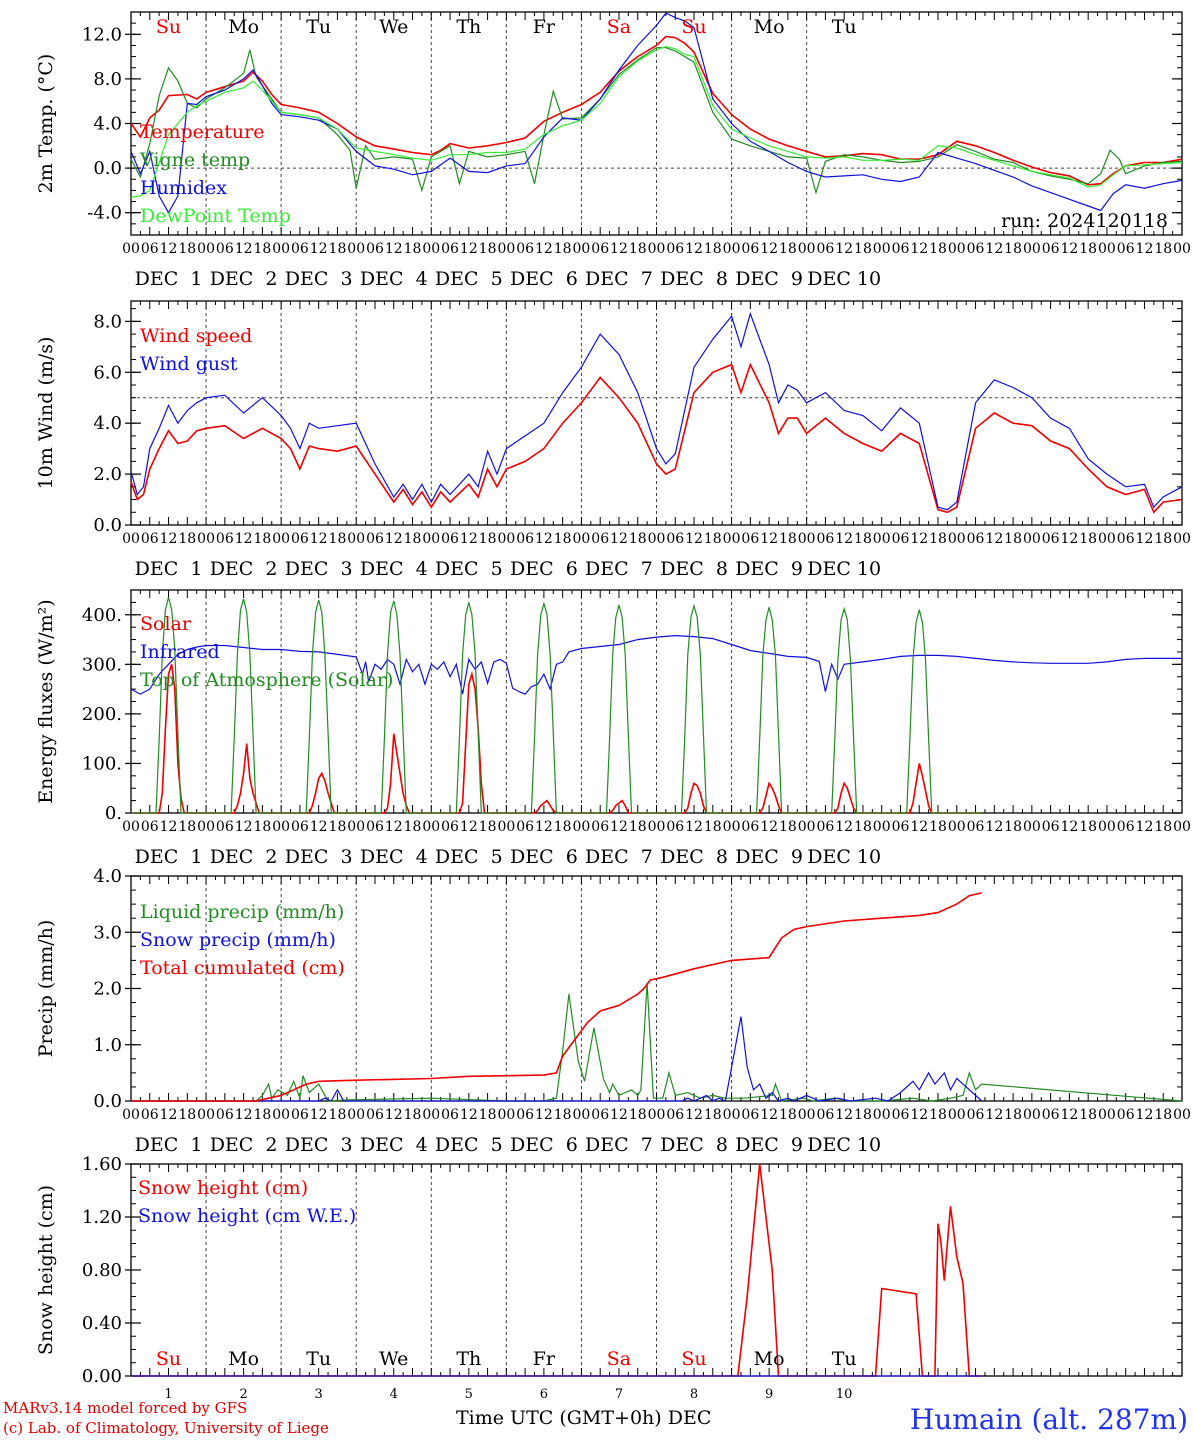  What do you see at coordinates (113, 813) in the screenshot?
I see `y-tick-label: 0.` at bounding box center [113, 813].